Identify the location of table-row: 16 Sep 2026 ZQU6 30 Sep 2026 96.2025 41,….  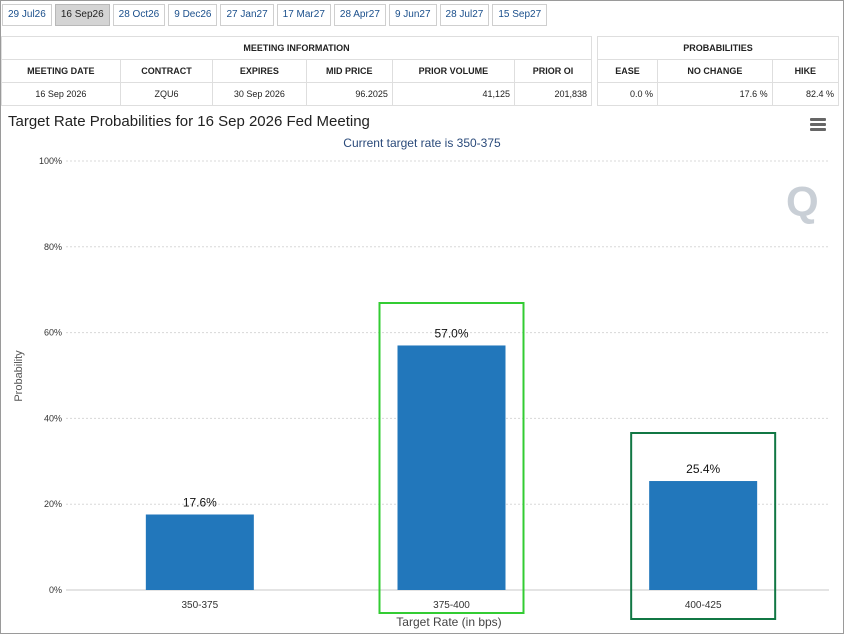
(297, 94).